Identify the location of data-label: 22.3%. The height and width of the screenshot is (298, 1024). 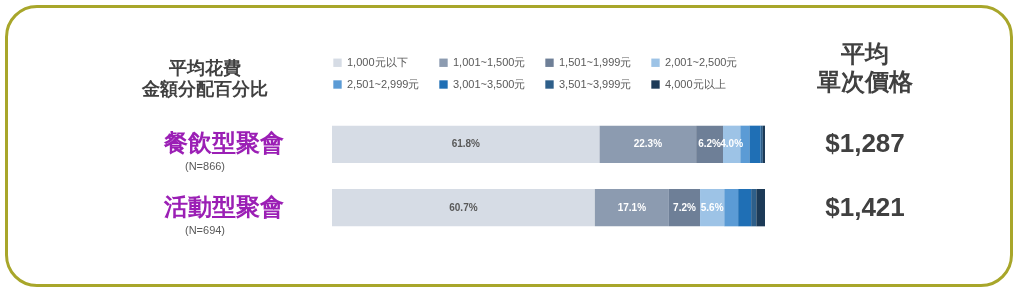
(648, 144).